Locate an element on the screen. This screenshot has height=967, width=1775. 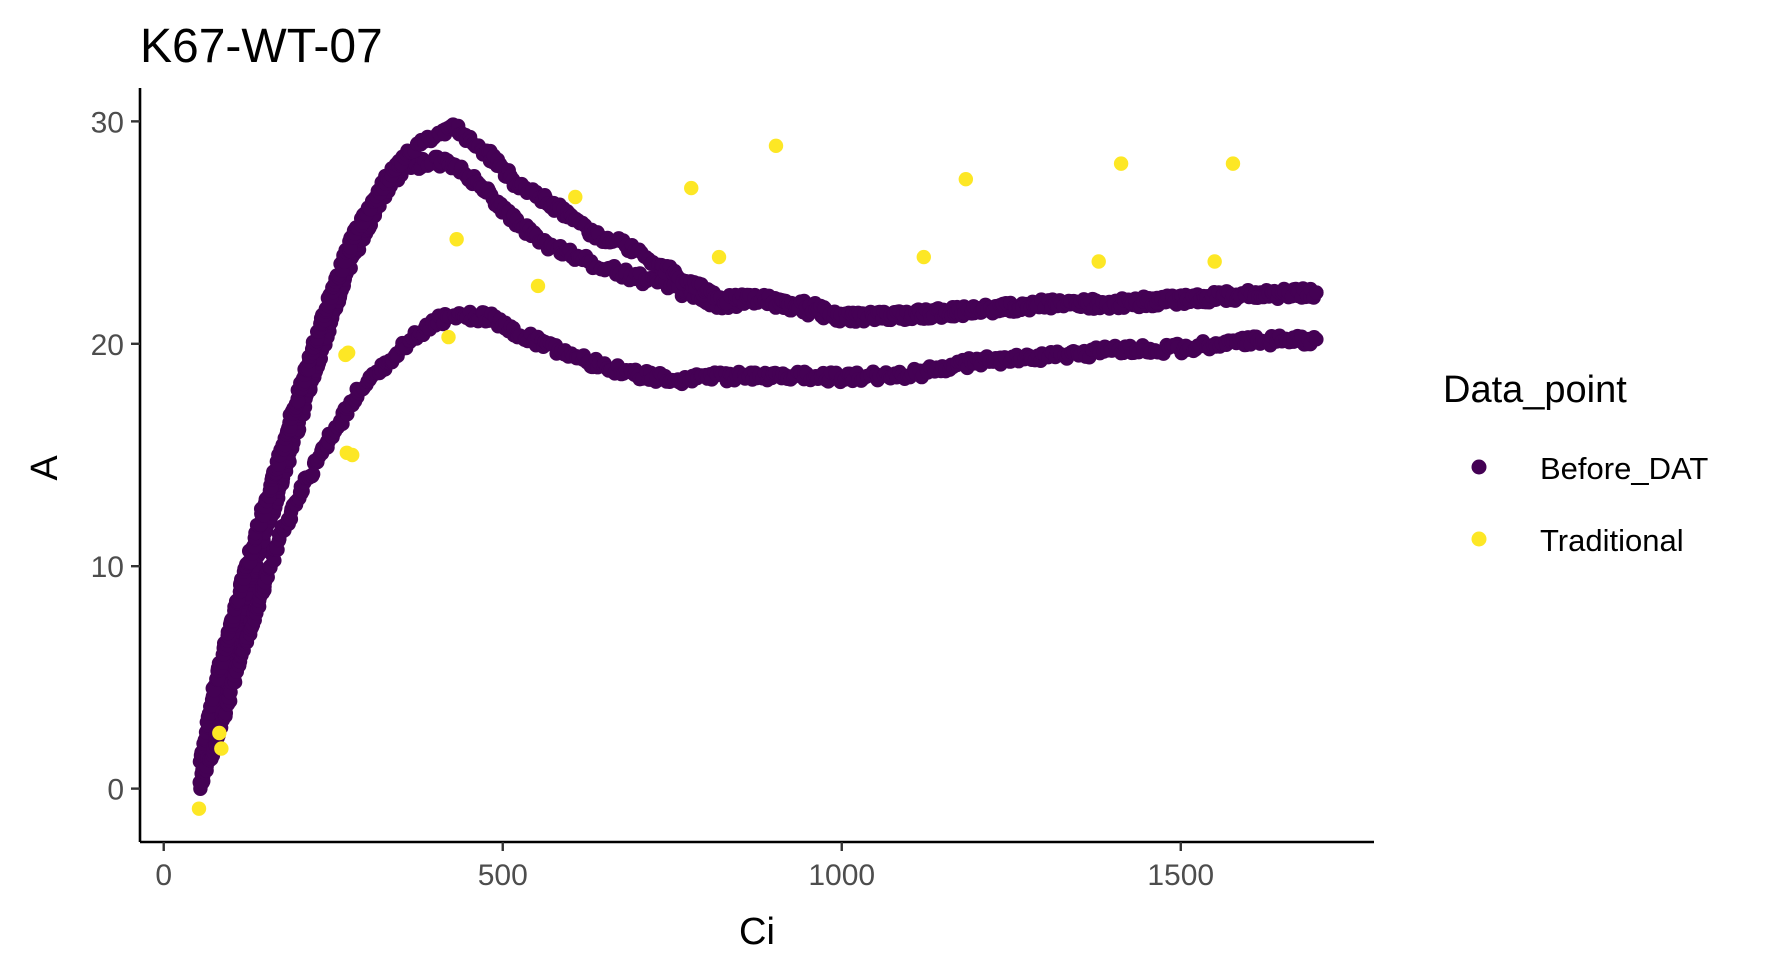
y-tick-label: 10 is located at coordinates (107, 567).